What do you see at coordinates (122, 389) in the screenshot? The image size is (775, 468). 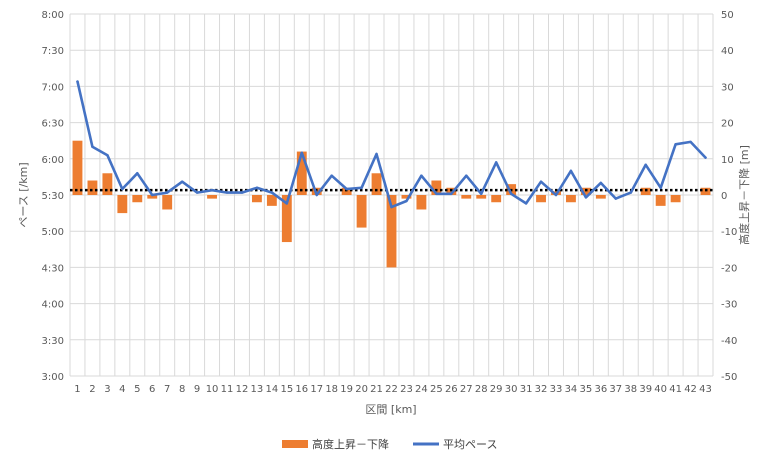 I see `x-tick-label: 4` at bounding box center [122, 389].